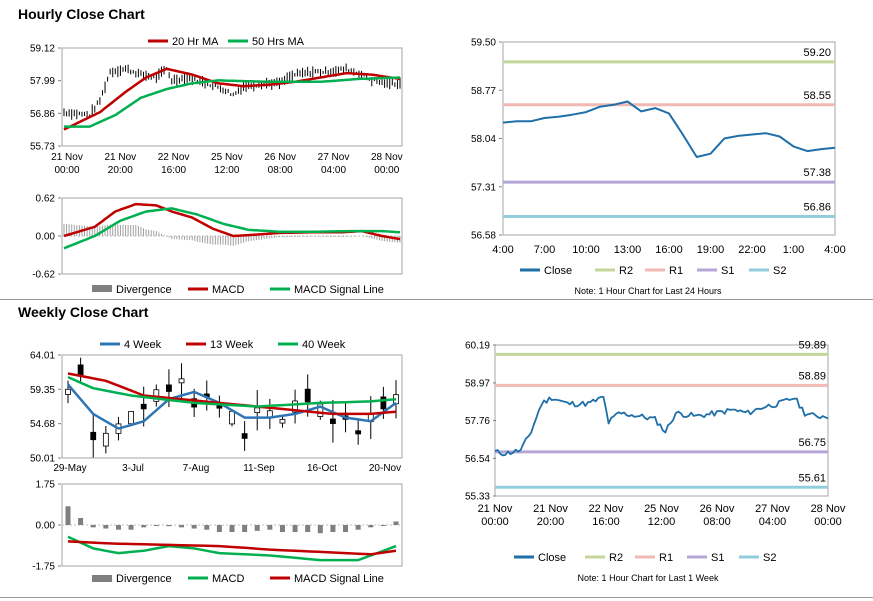  I want to click on weekly-legend-4wk-label: 4 Week, so click(143, 345).